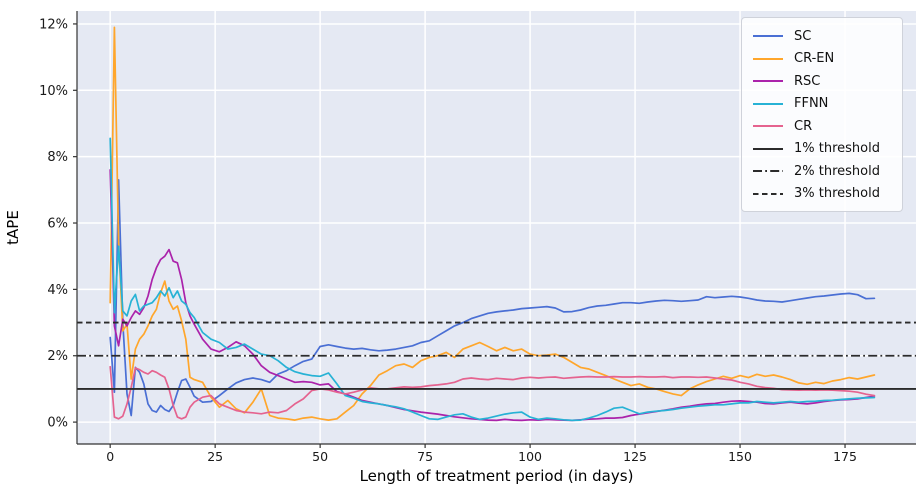 The width and height of the screenshot is (923, 493). Describe the element at coordinates (811, 104) in the screenshot. I see `legend-item-label: FFNN` at that location.